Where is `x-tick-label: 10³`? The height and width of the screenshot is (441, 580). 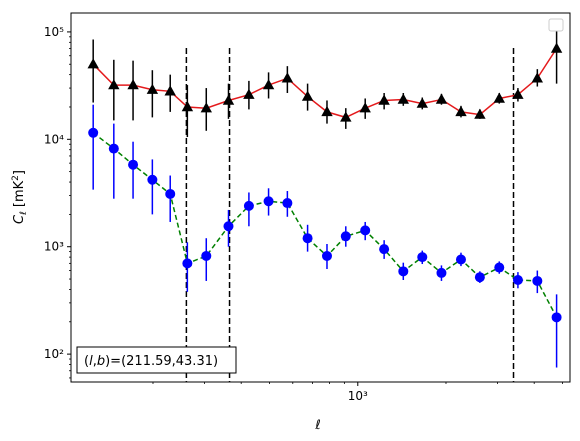 x-tick-label: 10³ is located at coordinates (358, 396).